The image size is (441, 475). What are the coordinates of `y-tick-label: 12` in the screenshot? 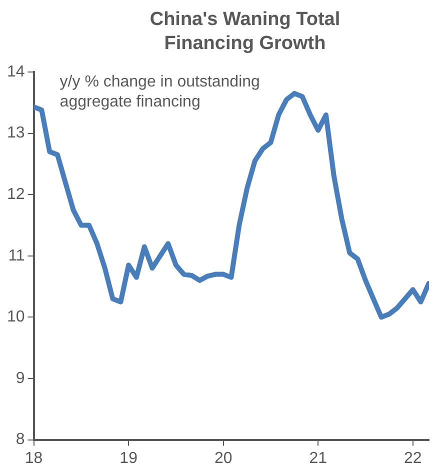 It's located at (16, 195).